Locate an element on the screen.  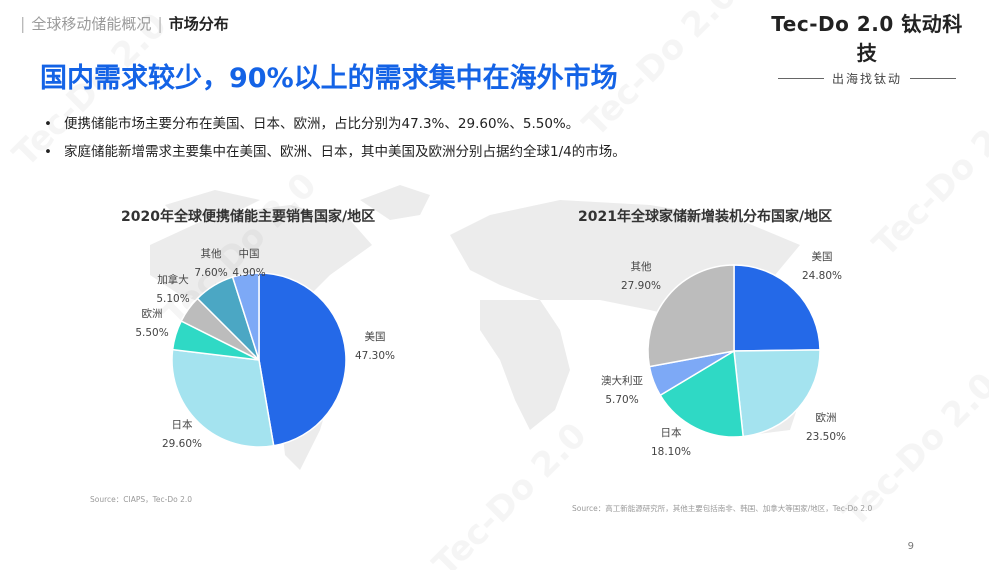
pie-label-1-4: 其他 is located at coordinates (641, 266).